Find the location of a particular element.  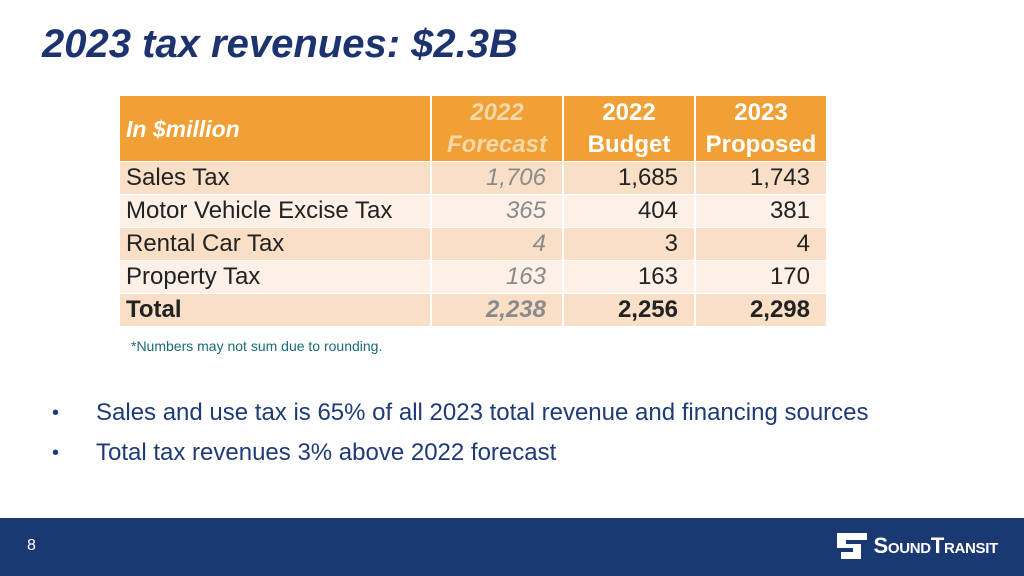

row-name: Total is located at coordinates (276, 309).